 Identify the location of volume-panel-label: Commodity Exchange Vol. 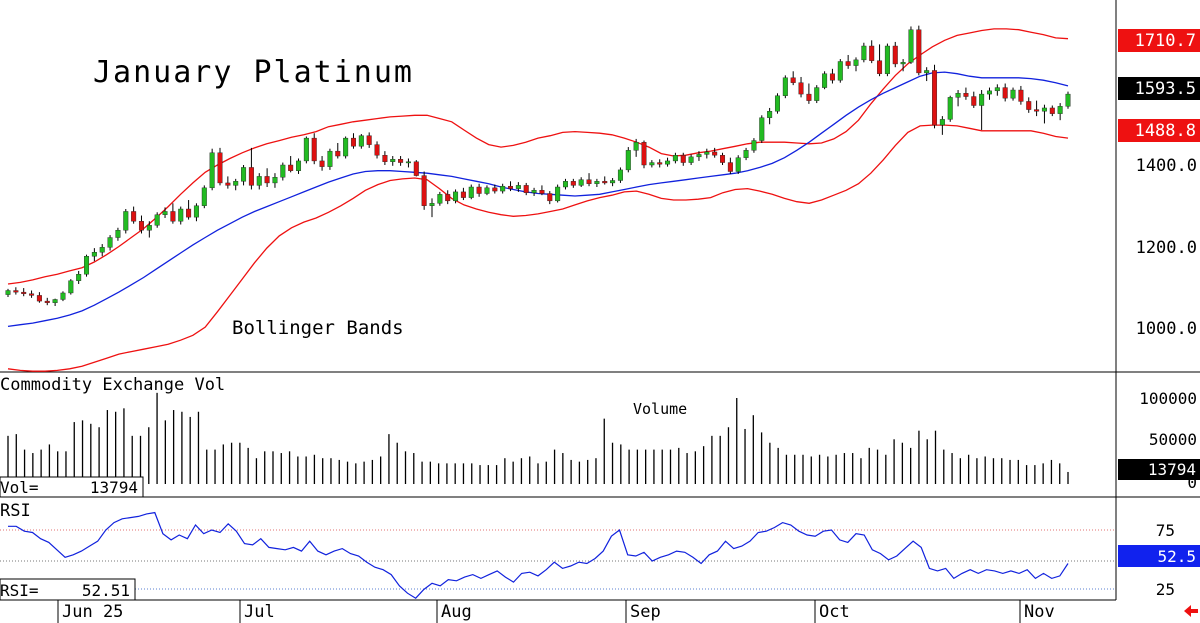
(112, 385).